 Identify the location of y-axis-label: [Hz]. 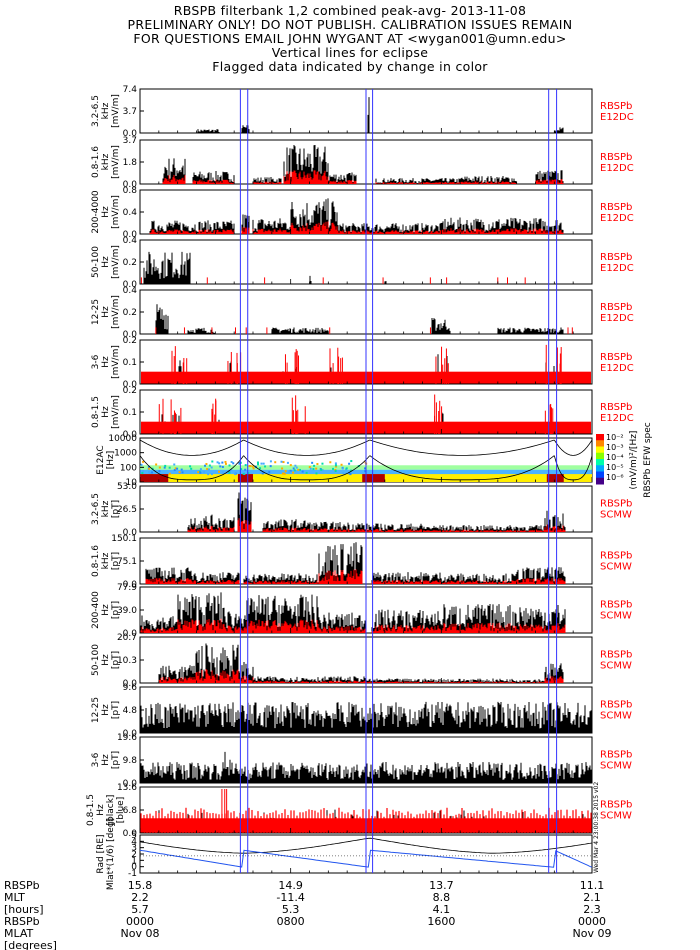
(111, 460).